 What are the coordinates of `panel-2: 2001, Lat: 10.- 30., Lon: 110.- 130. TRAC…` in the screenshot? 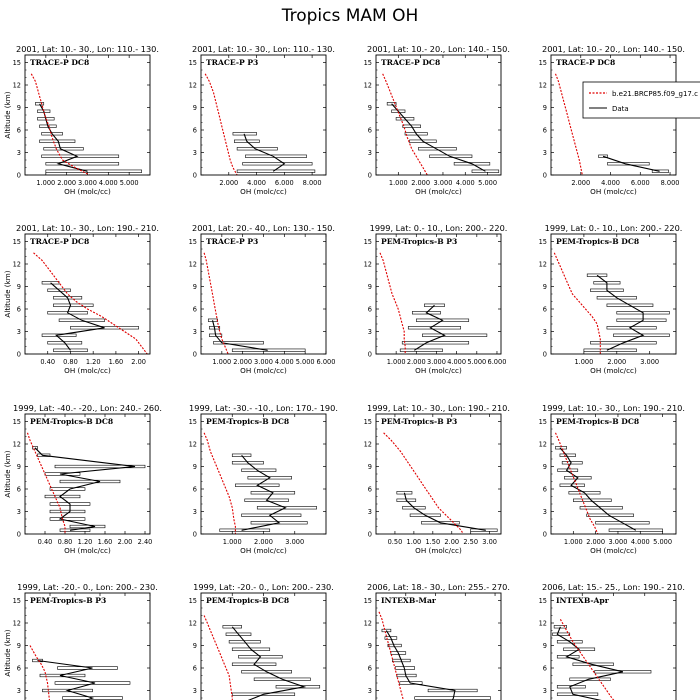 It's located at (262, 120).